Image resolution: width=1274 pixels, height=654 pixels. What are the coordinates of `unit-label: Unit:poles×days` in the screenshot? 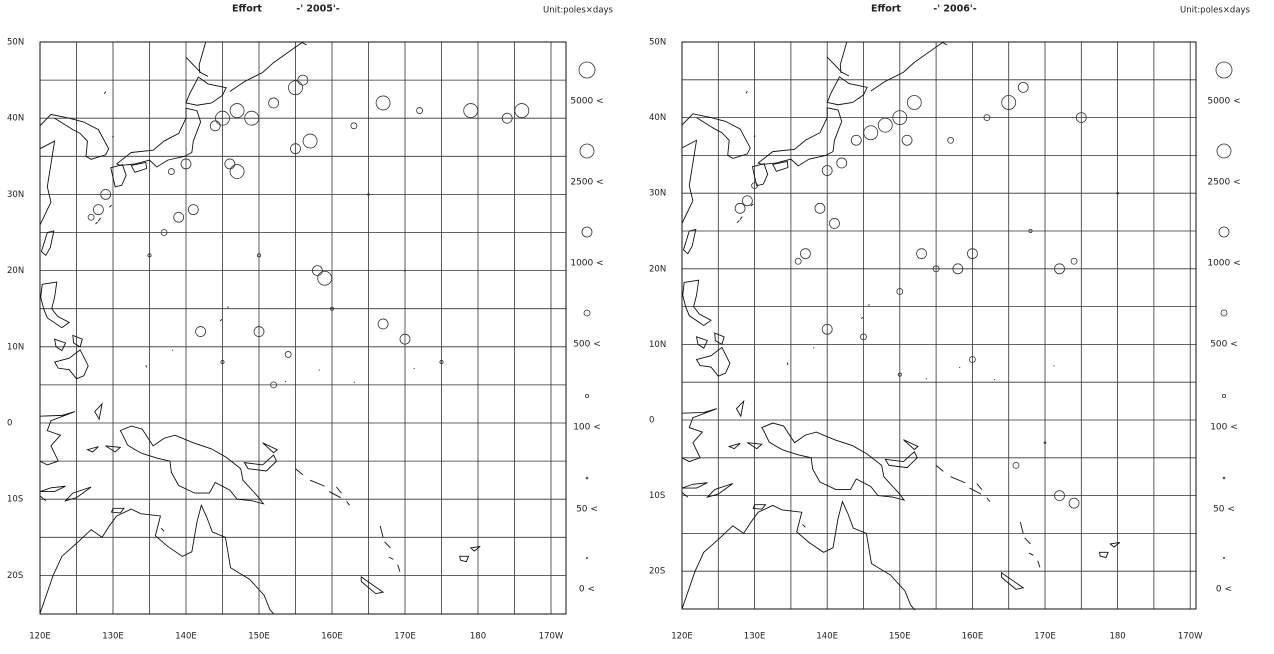 It's located at (578, 11).